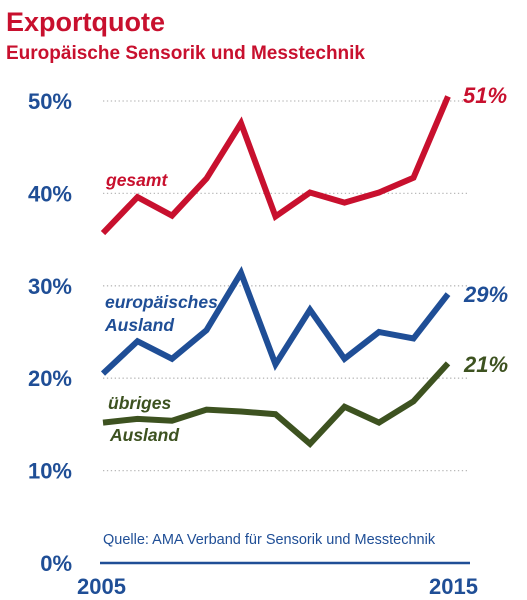  What do you see at coordinates (485, 294) in the screenshot?
I see `series-end-value-label: 29%` at bounding box center [485, 294].